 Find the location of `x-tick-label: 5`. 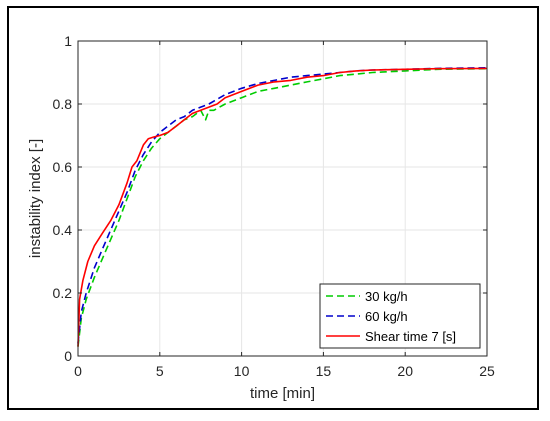

x-tick-label: 5 is located at coordinates (160, 371).